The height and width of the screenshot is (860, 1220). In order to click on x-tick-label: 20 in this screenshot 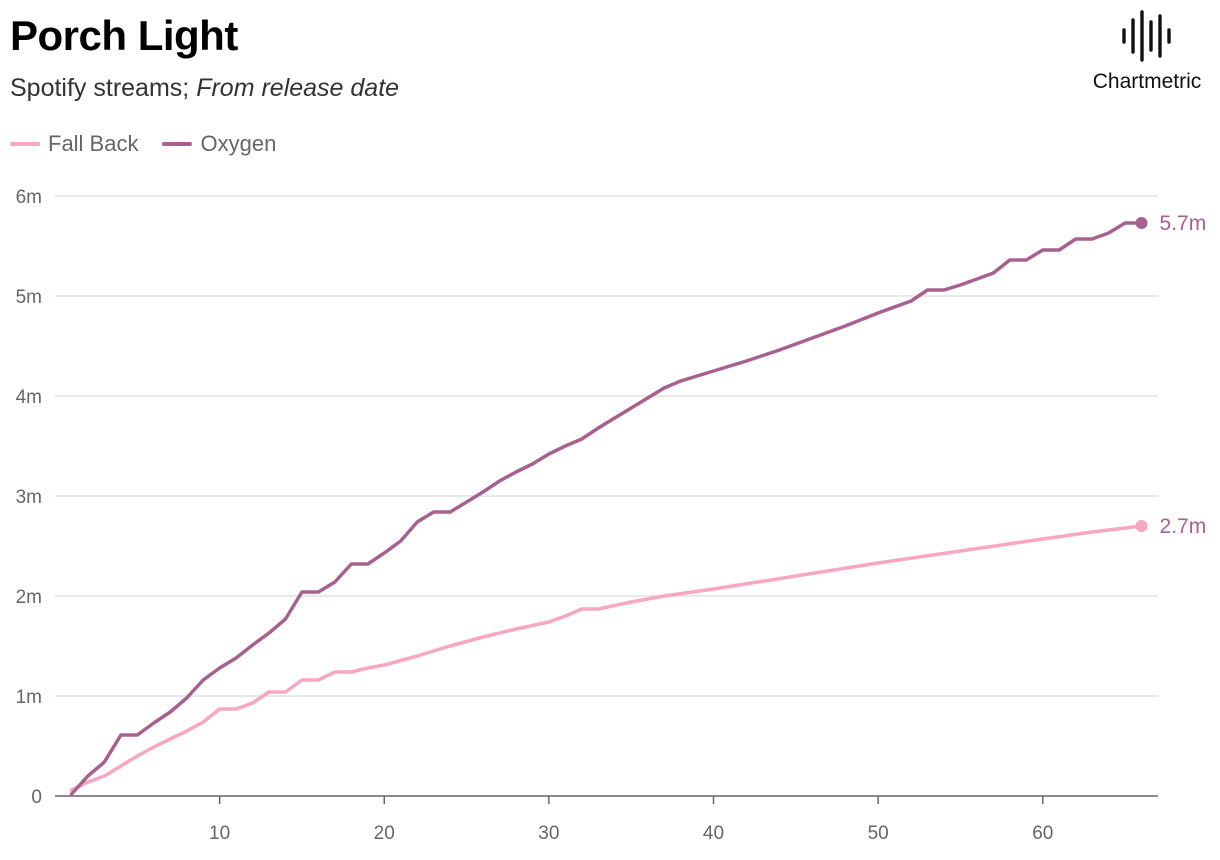, I will do `click(384, 833)`.